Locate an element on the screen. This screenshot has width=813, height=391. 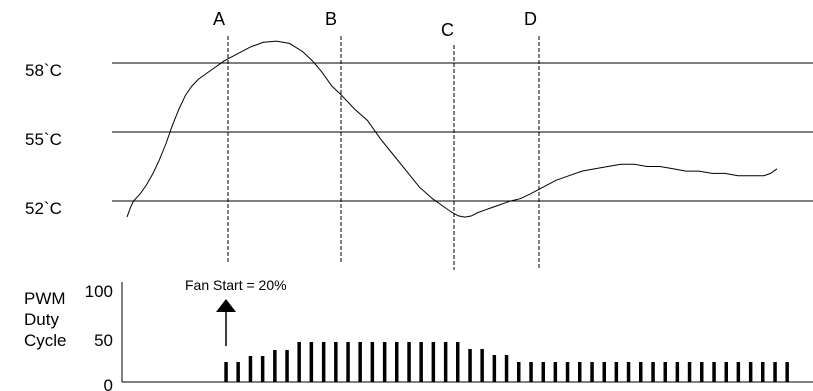
pwm-tick-100: 100 is located at coordinates (99, 291).